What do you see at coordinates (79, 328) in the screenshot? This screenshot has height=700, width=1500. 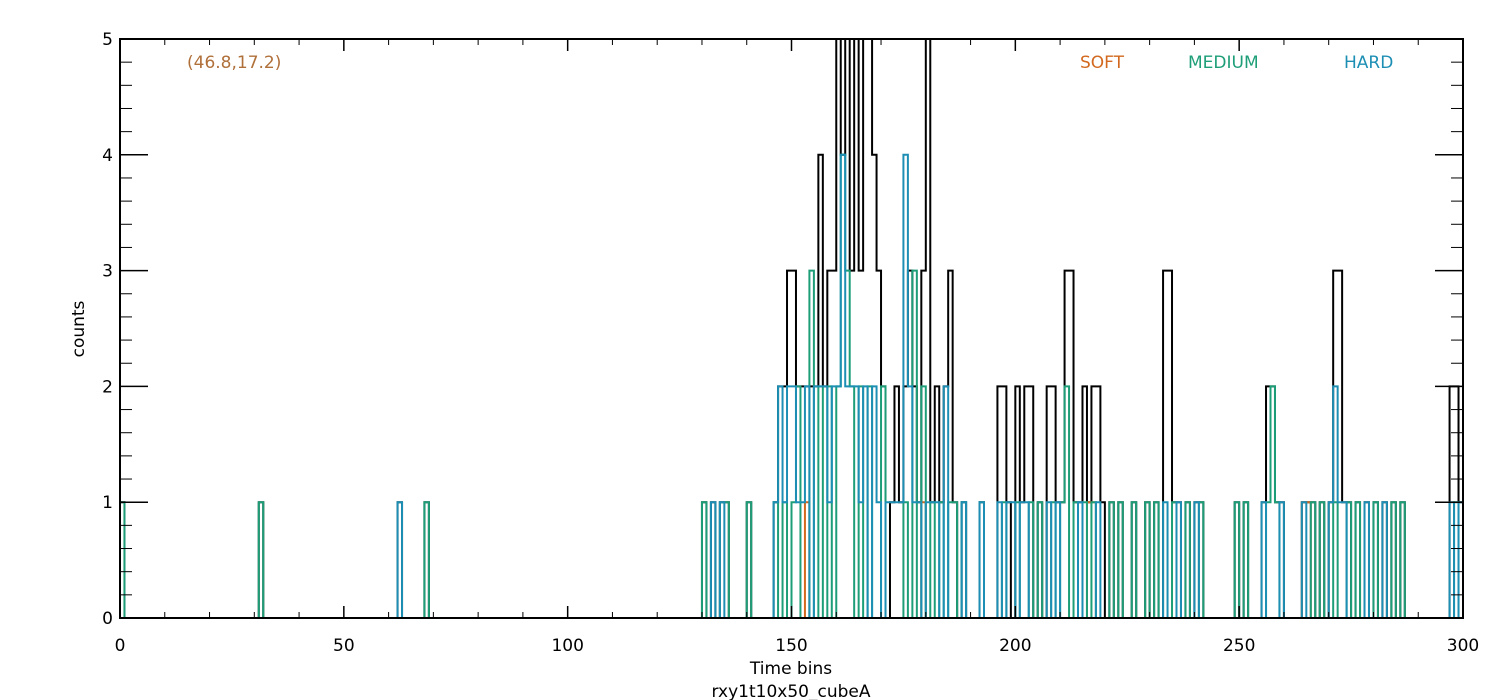 I see `y-axis-title: counts` at bounding box center [79, 328].